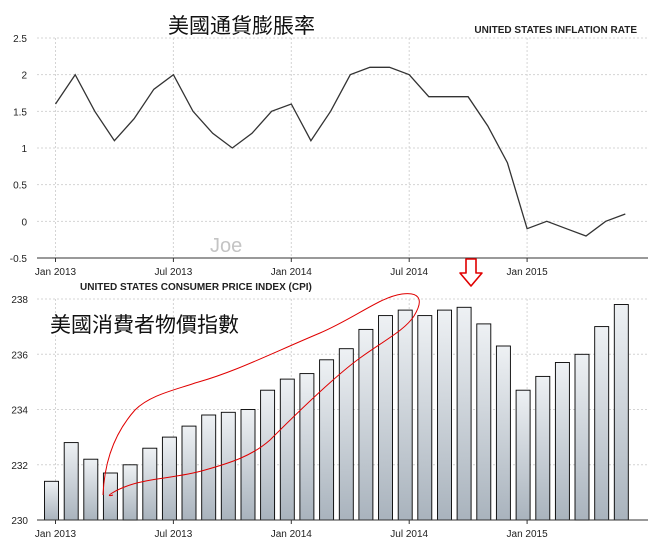  I want to click on down-arrow-icon, so click(471, 272).